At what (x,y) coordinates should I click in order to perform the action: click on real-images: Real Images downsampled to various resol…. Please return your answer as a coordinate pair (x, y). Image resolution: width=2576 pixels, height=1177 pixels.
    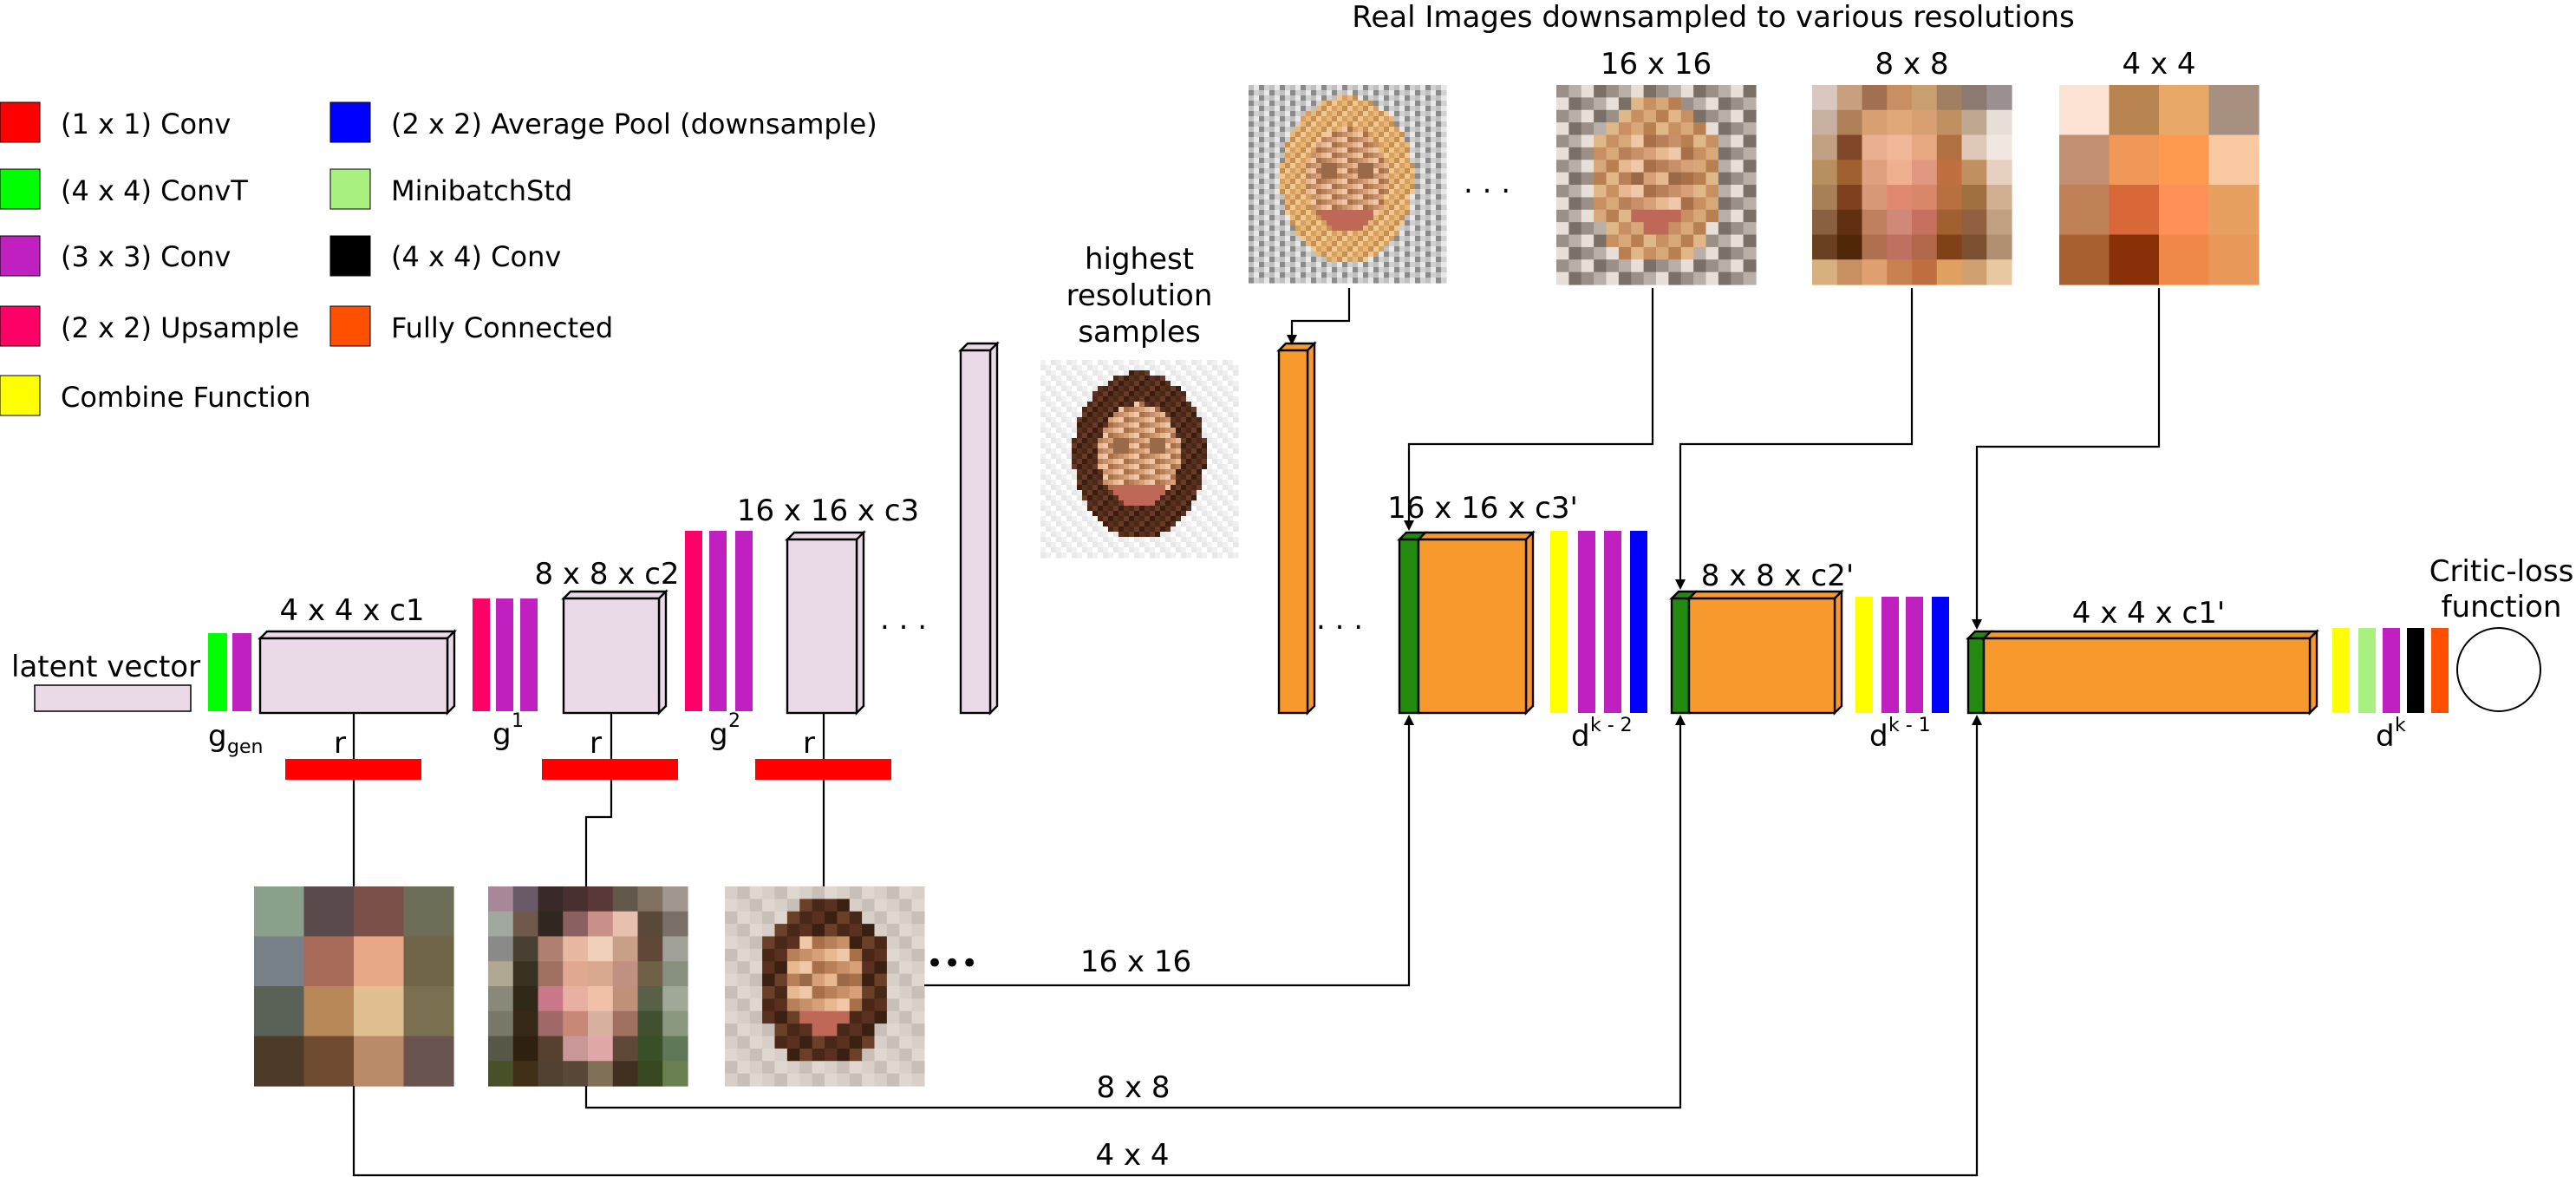
    Looking at the image, I should click on (1755, 142).